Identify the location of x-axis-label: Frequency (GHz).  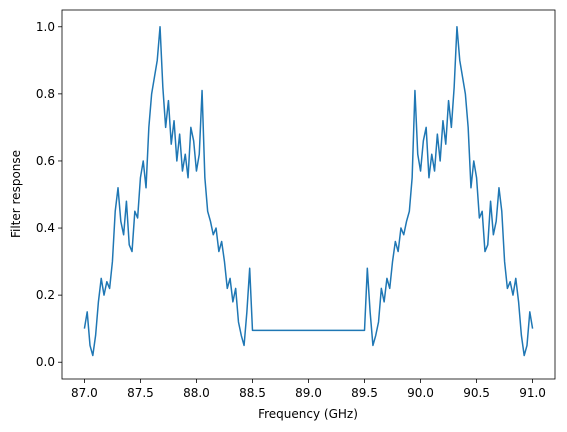
(308, 414).